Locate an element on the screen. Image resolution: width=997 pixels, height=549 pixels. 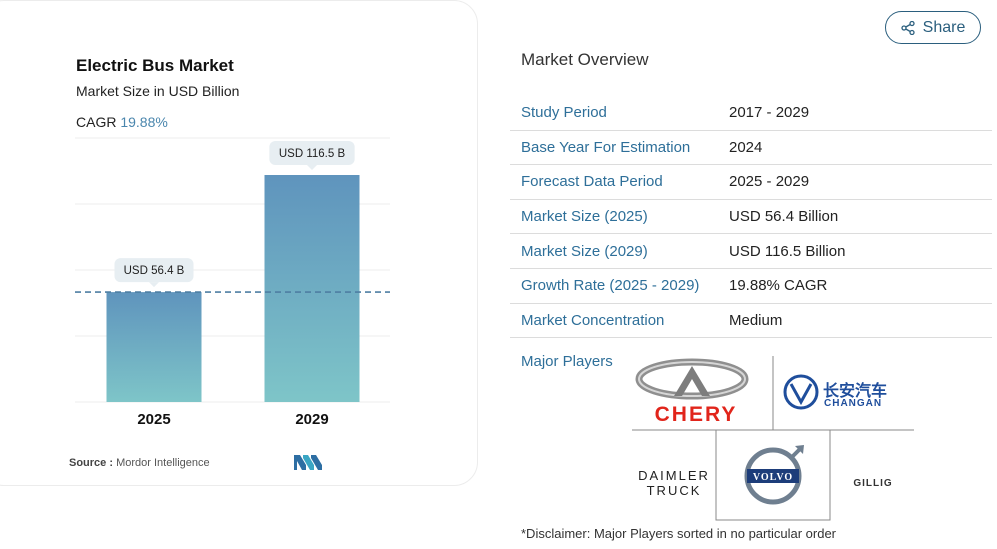
row-label: Market Size (2025) is located at coordinates (584, 217).